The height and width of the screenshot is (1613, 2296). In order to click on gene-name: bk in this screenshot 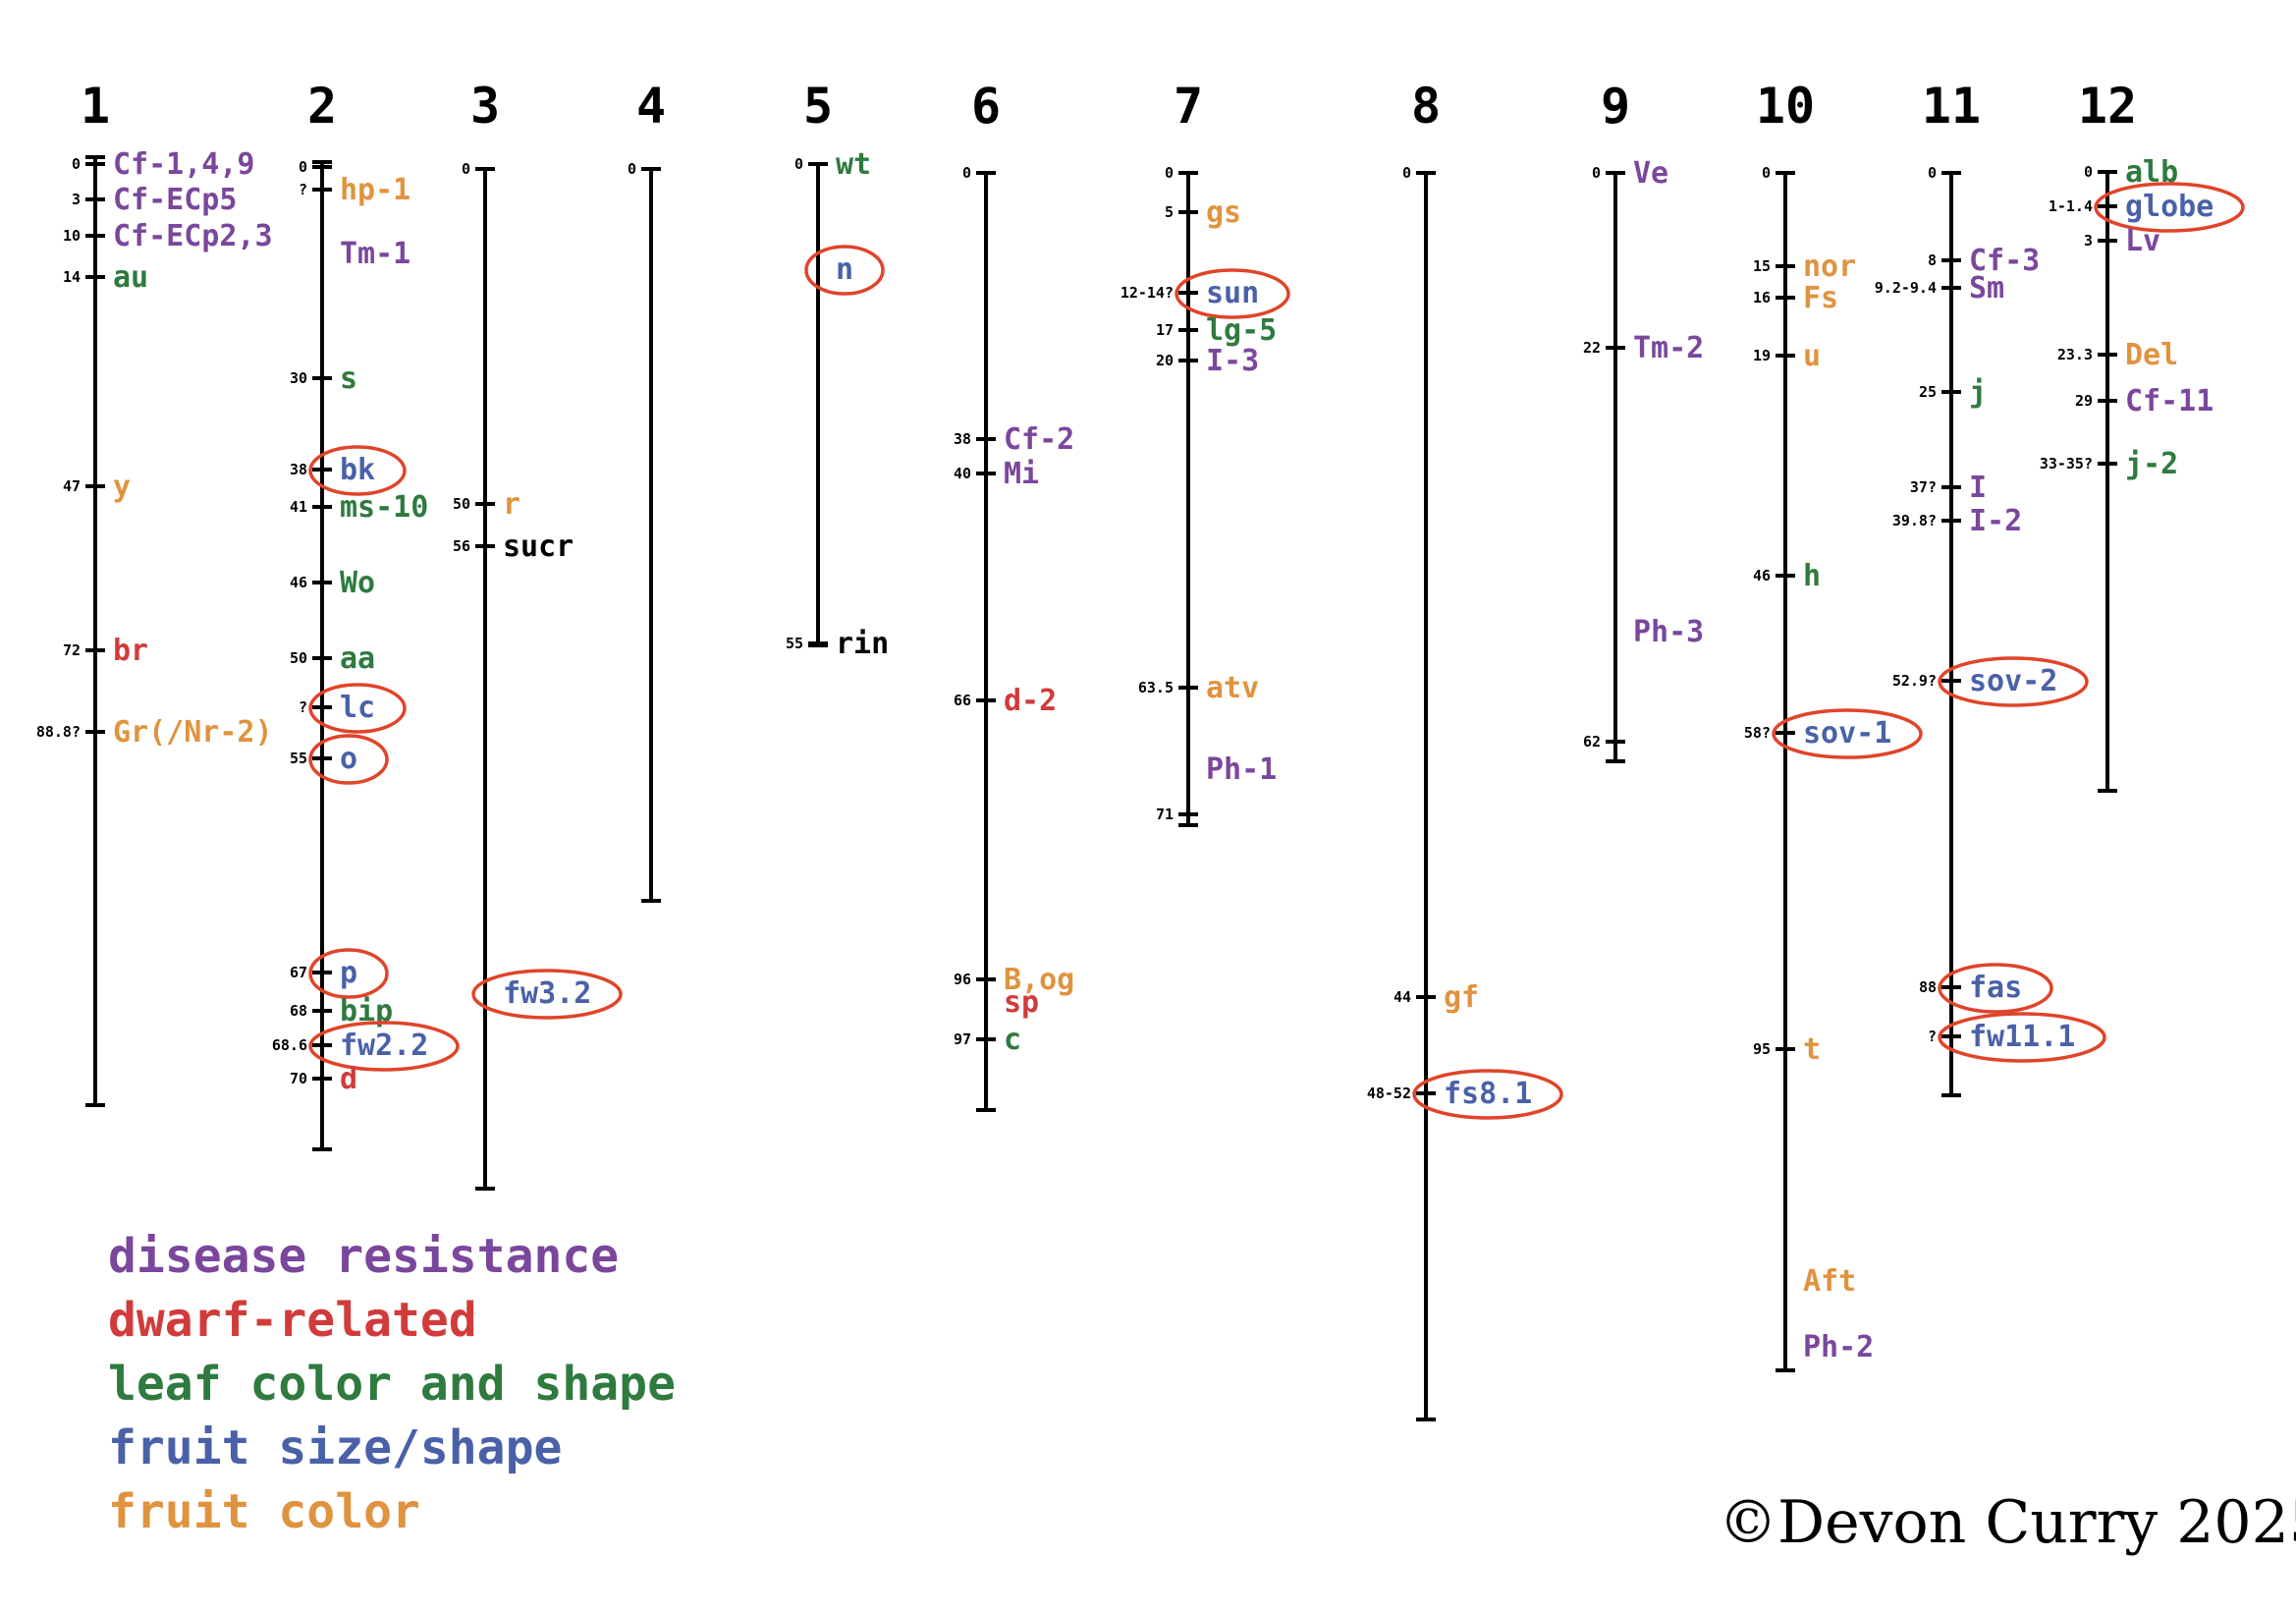, I will do `click(357, 470)`.